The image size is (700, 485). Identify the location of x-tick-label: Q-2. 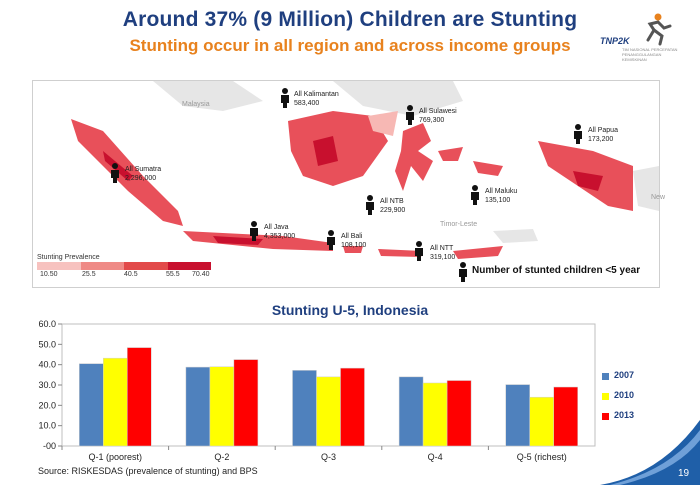
(221, 457).